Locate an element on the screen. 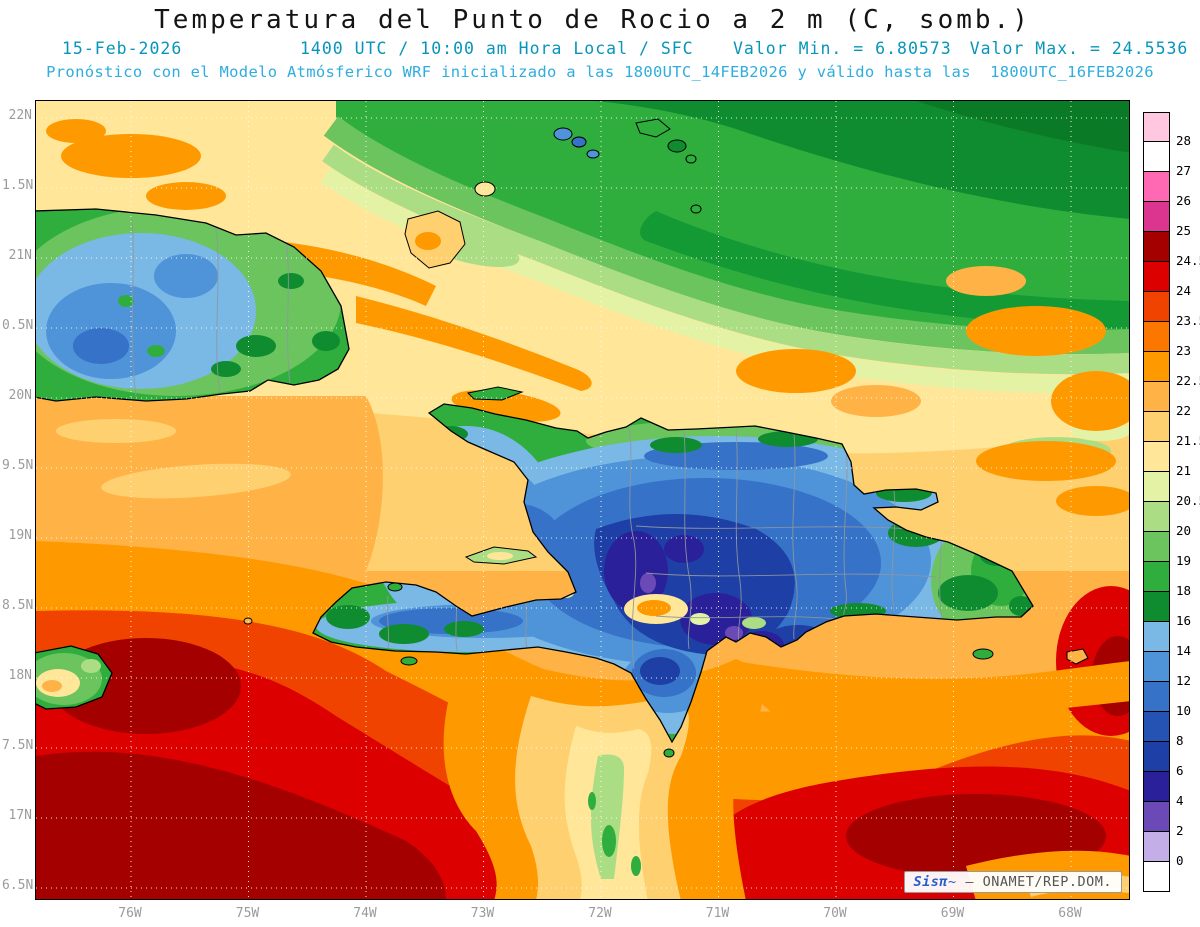 This screenshot has height=927, width=1200. little-inagua-island is located at coordinates (485, 189).